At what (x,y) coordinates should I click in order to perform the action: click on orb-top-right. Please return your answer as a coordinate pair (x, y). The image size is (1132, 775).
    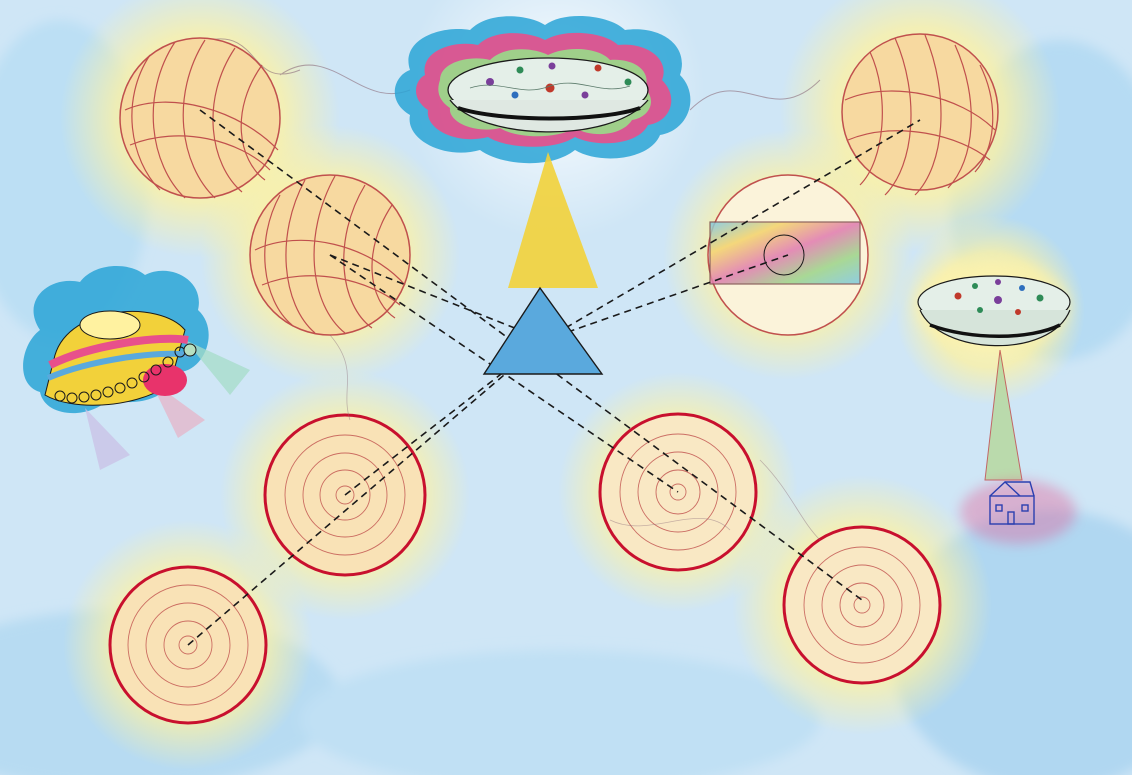
    Looking at the image, I should click on (920, 114).